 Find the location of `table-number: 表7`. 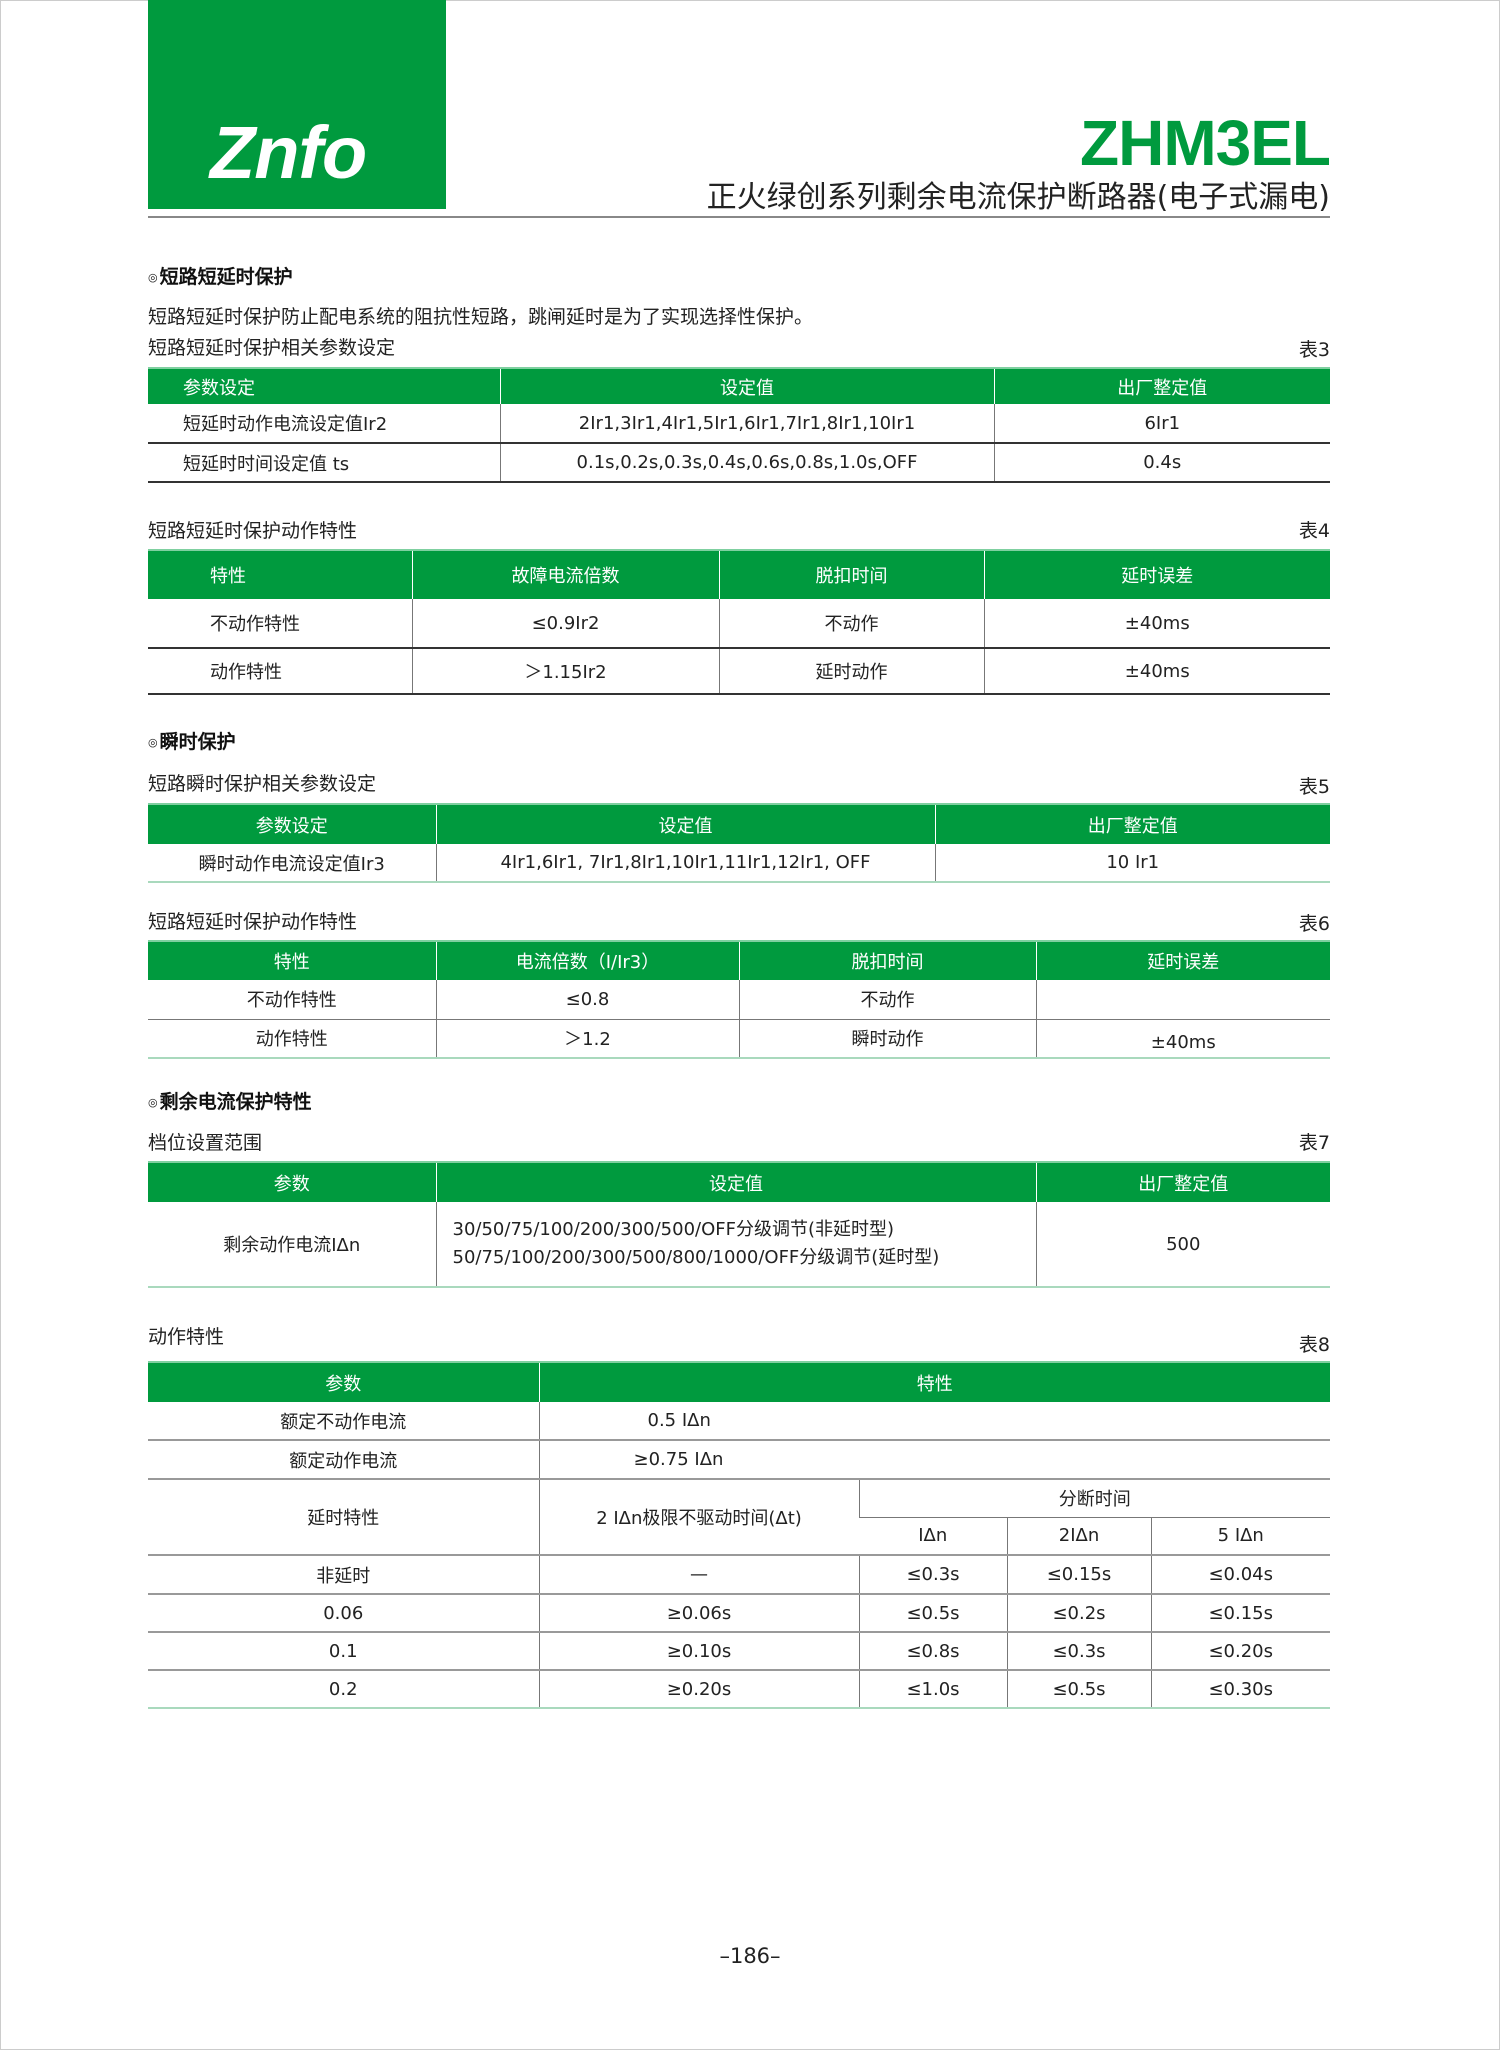

table-number: 表7 is located at coordinates (1314, 1143).